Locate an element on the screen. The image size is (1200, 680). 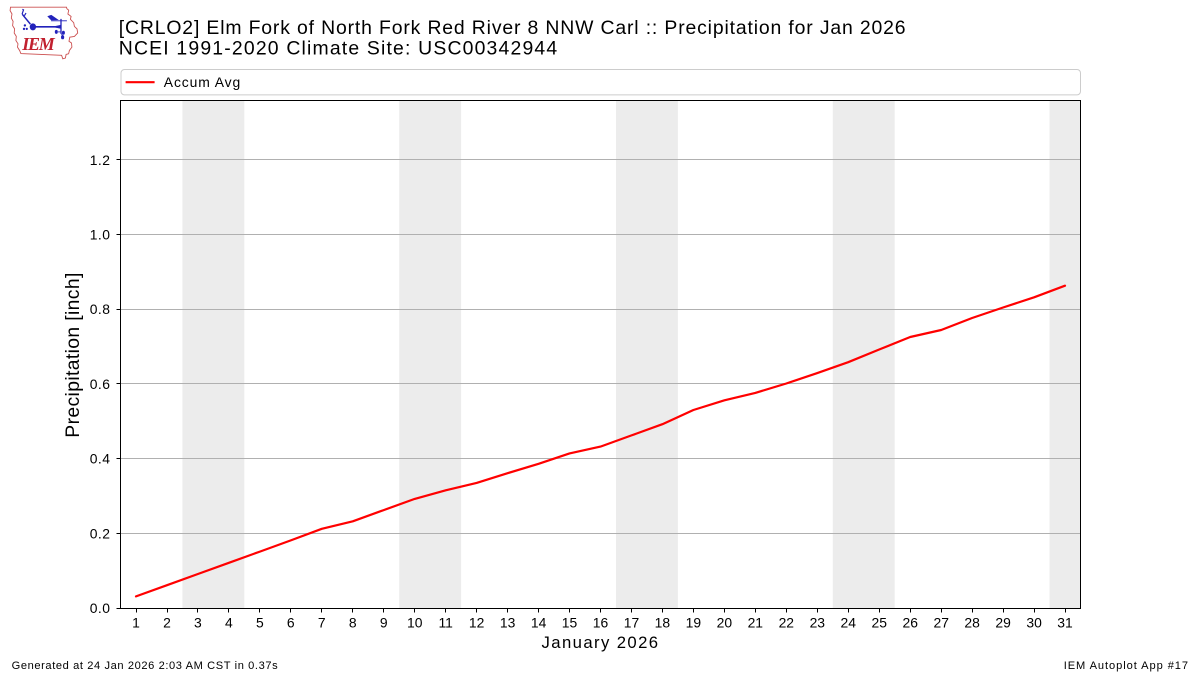
svg-text: IEM Autoplot App #17 is located at coordinates (1126, 666).